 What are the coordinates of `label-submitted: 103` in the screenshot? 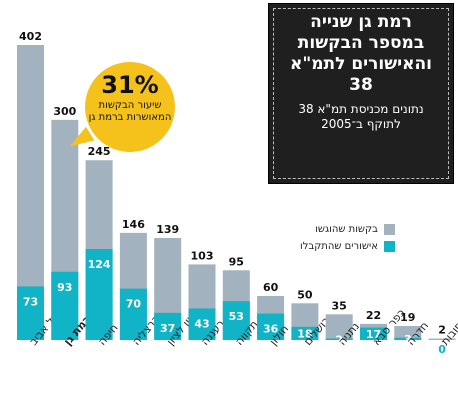 It's located at (202, 255).